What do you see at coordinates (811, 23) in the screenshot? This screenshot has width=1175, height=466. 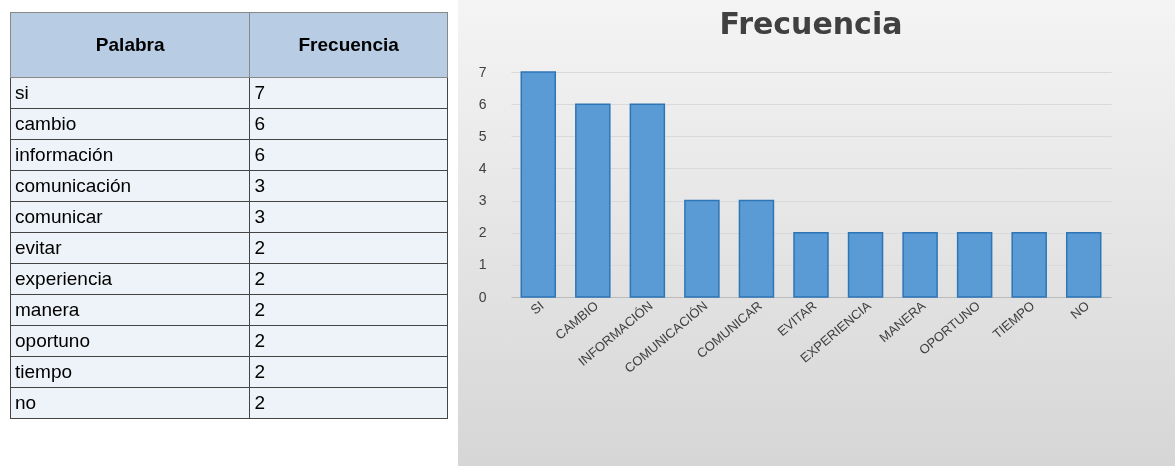 I see `chart-title: Frecuencia` at bounding box center [811, 23].